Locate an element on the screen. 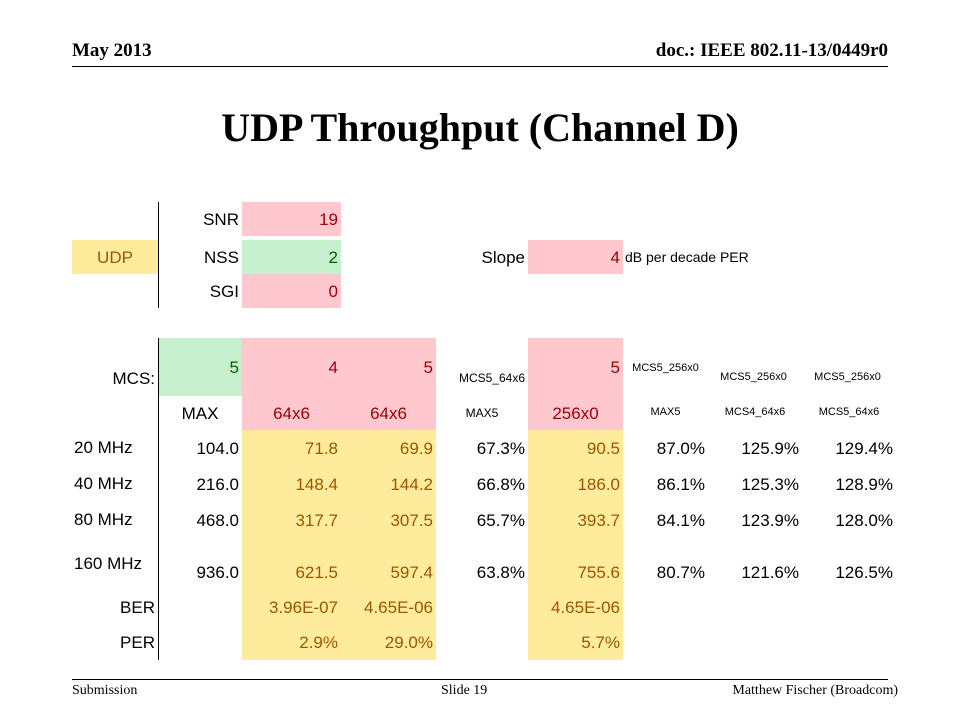 This screenshot has width=960, height=720. table-cell: 126.5% is located at coordinates (864, 572).